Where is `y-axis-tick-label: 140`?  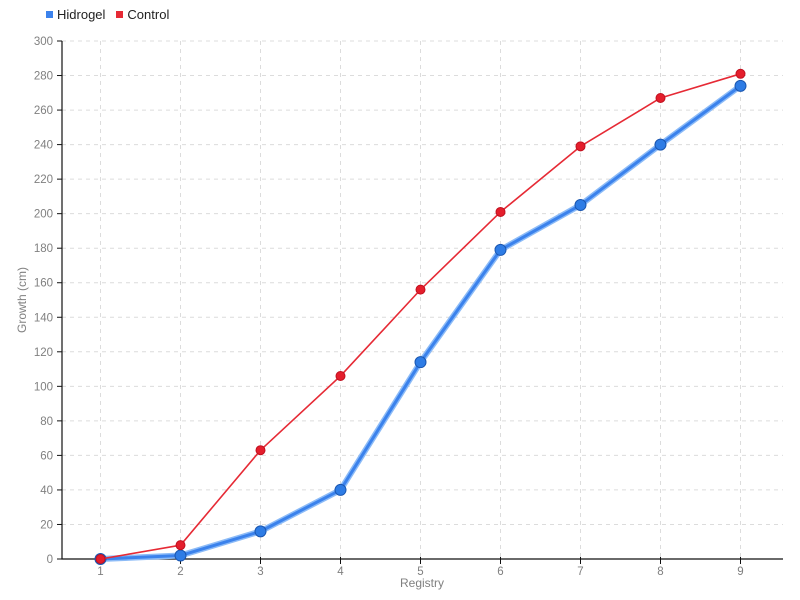 y-axis-tick-label: 140 is located at coordinates (43, 318).